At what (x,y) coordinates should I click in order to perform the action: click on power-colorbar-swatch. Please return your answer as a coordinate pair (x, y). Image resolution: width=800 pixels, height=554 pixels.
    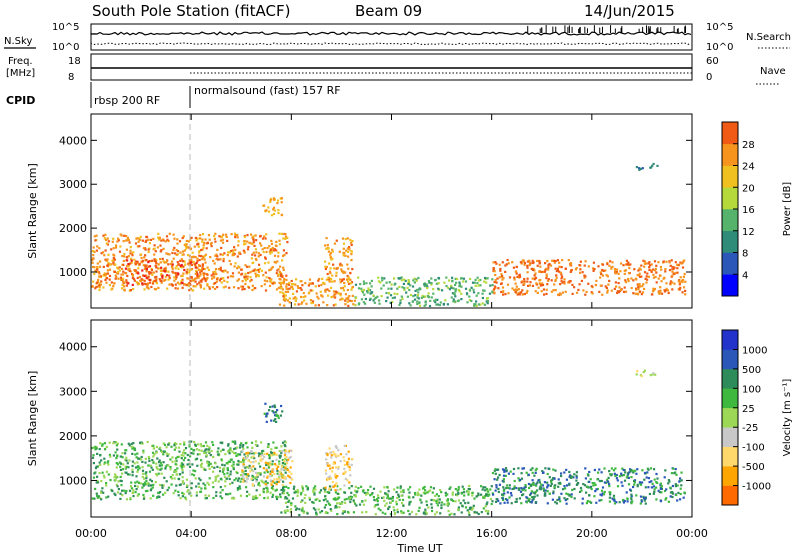
    Looking at the image, I should click on (730, 263).